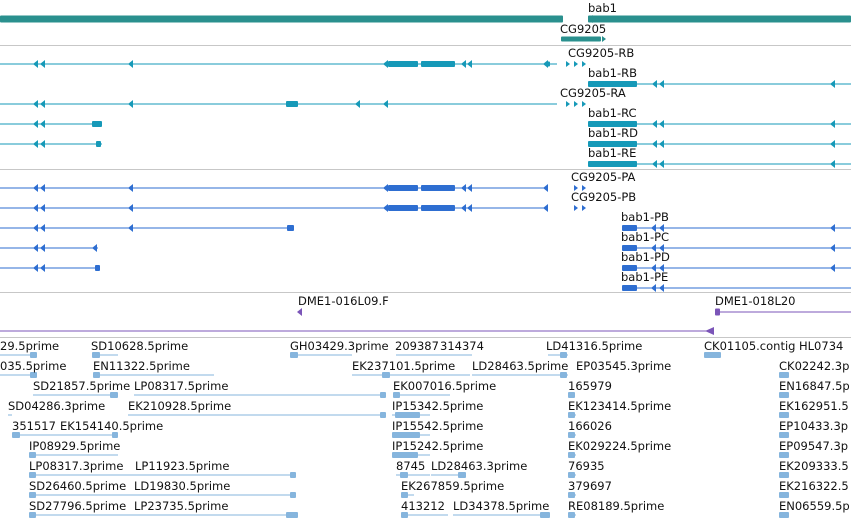 The height and width of the screenshot is (521, 851). What do you see at coordinates (594, 346) in the screenshot?
I see `est-label: LD41316.5prime` at bounding box center [594, 346].